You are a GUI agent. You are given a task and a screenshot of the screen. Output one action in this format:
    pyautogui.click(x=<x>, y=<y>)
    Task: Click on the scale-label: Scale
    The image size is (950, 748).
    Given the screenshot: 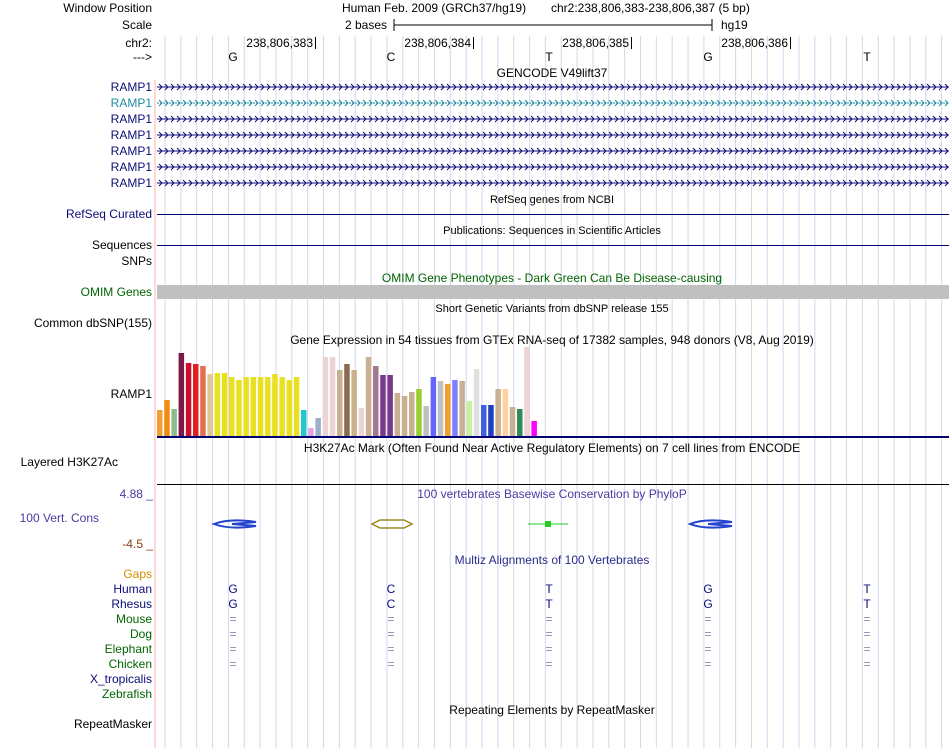 What is the action you would take?
    pyautogui.click(x=136, y=25)
    